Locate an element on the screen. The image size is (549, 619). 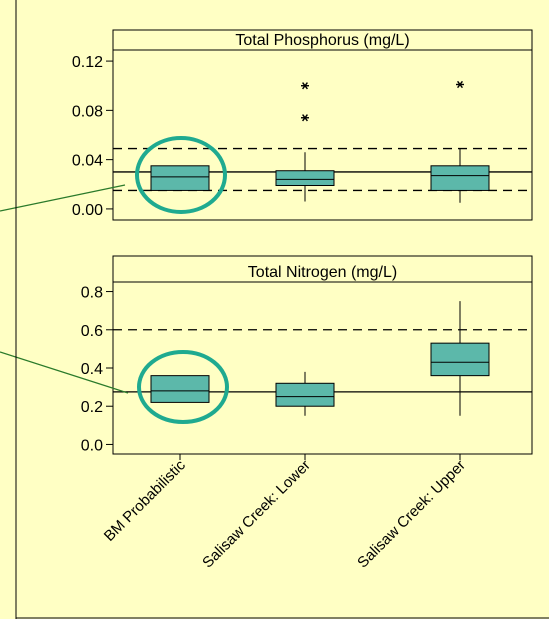
panel-title: Total Nitrogen (mg/L) is located at coordinates (322, 272).